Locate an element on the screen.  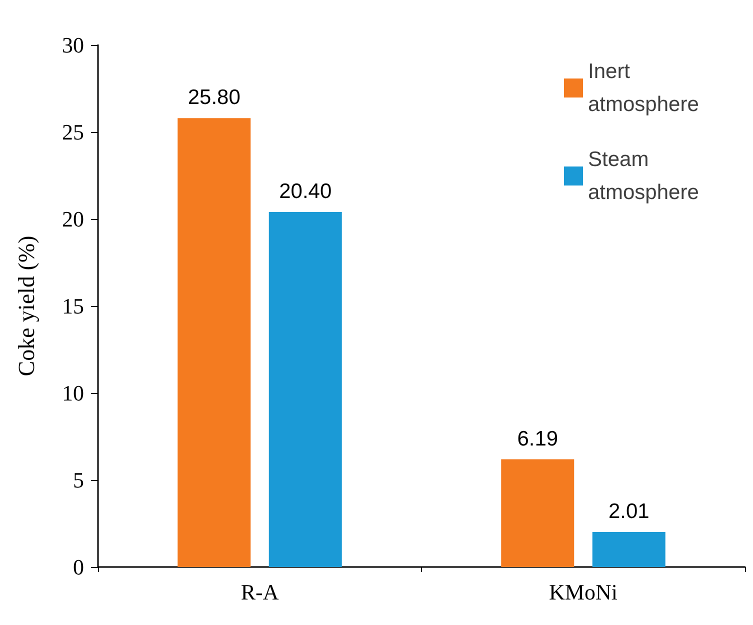
legend-label: Inert atmosphere is located at coordinates (643, 88).